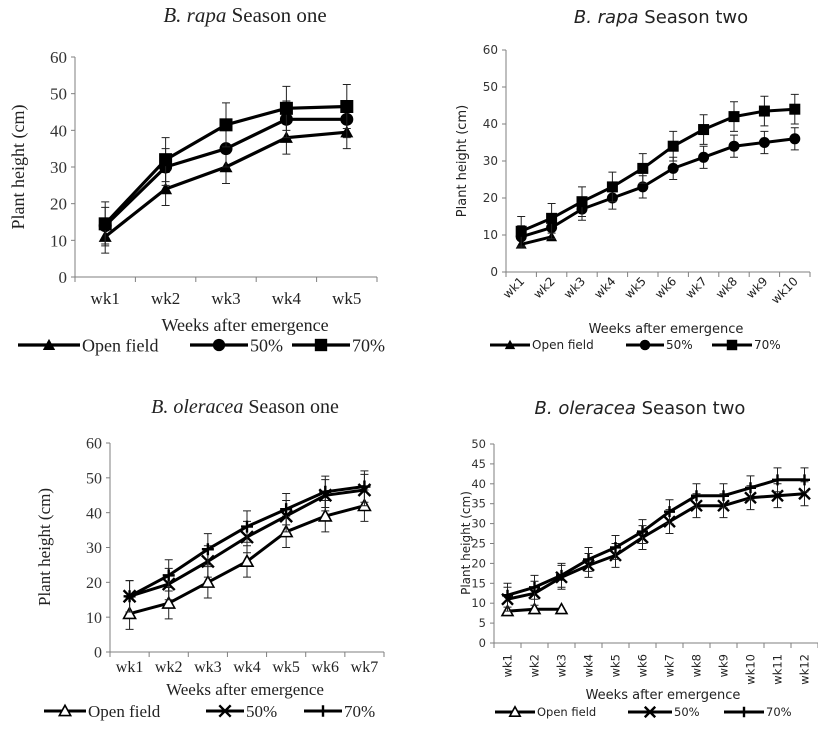 Image resolution: width=818 pixels, height=751 pixels. Describe the element at coordinates (245, 407) in the screenshot. I see `chart-title: B. oleracea Season one` at that location.